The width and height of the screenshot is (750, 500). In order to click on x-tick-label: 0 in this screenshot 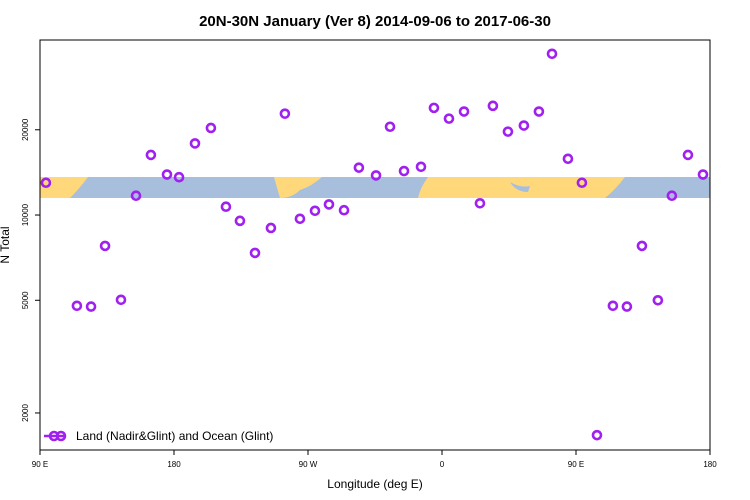, I will do `click(442, 464)`.